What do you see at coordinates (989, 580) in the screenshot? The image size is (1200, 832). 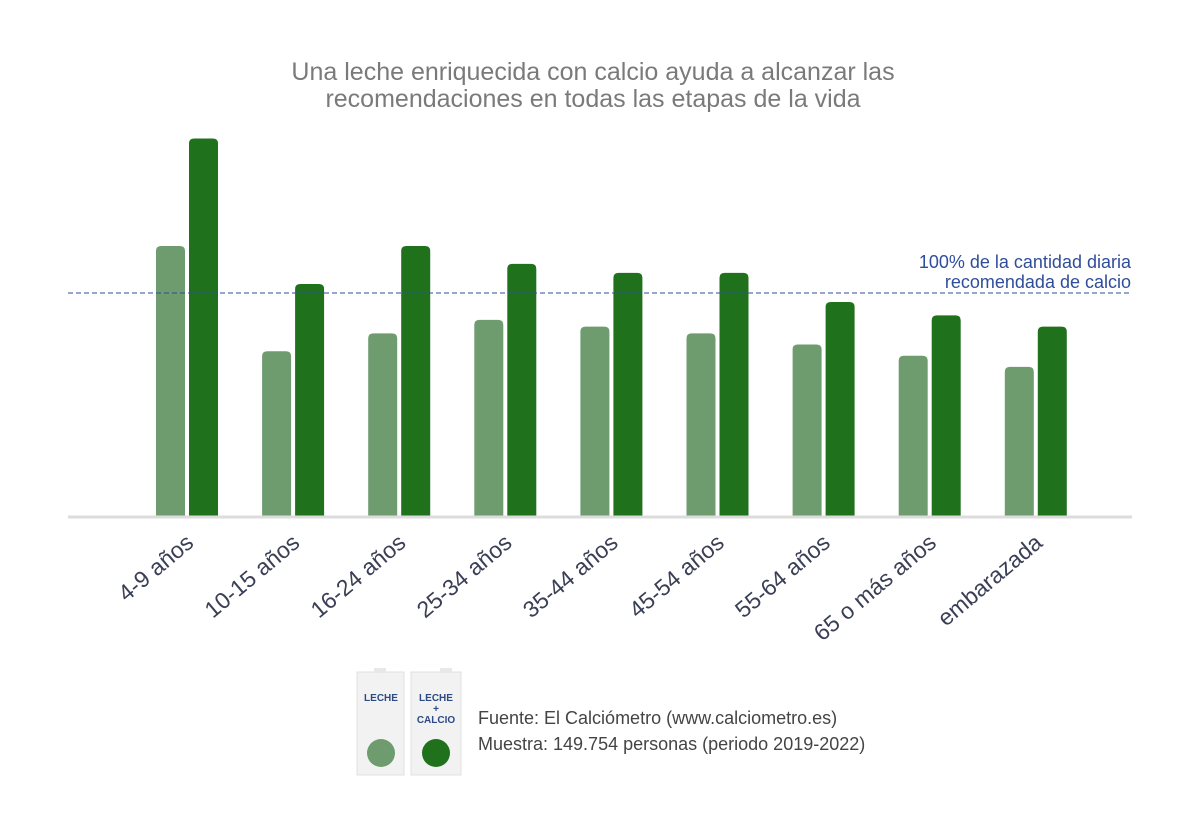 I see `x-tick-label: embarazada` at bounding box center [989, 580].